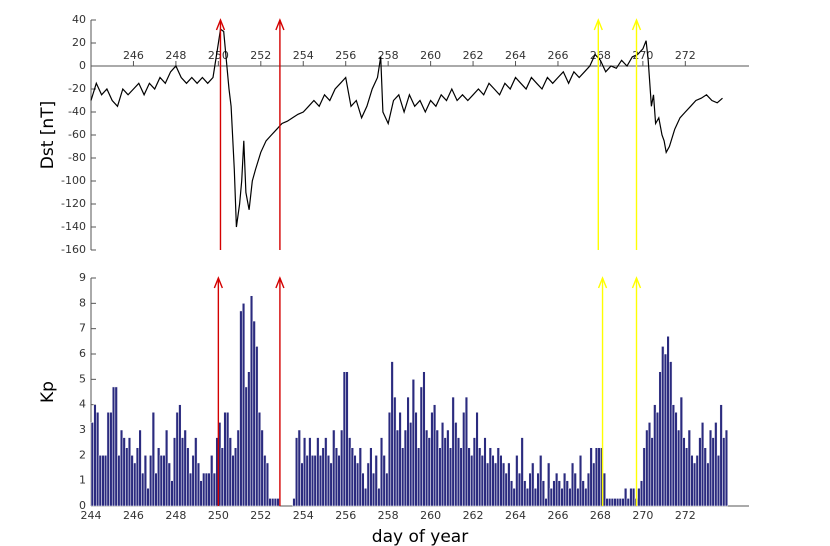 The height and width of the screenshot is (546, 830). What do you see at coordinates (91, 515) in the screenshot?
I see `x-tick-label: 244` at bounding box center [91, 515].